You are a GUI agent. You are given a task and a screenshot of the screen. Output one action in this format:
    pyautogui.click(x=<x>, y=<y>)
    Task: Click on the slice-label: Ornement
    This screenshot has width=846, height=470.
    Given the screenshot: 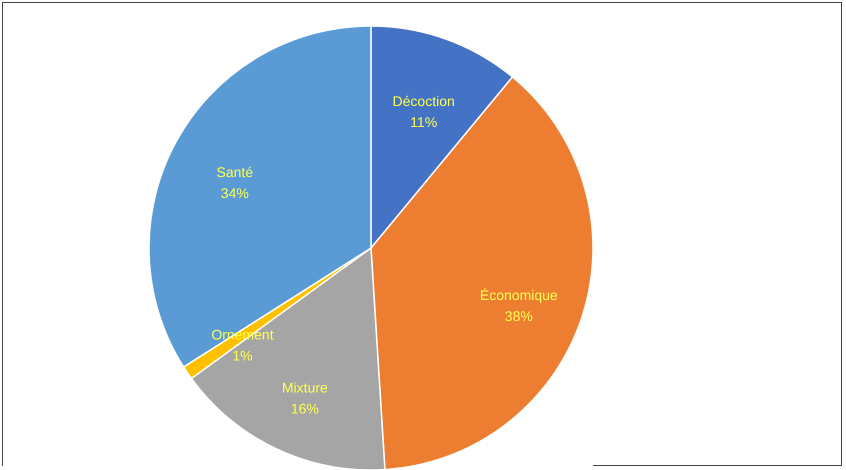 What is the action you would take?
    pyautogui.click(x=242, y=334)
    